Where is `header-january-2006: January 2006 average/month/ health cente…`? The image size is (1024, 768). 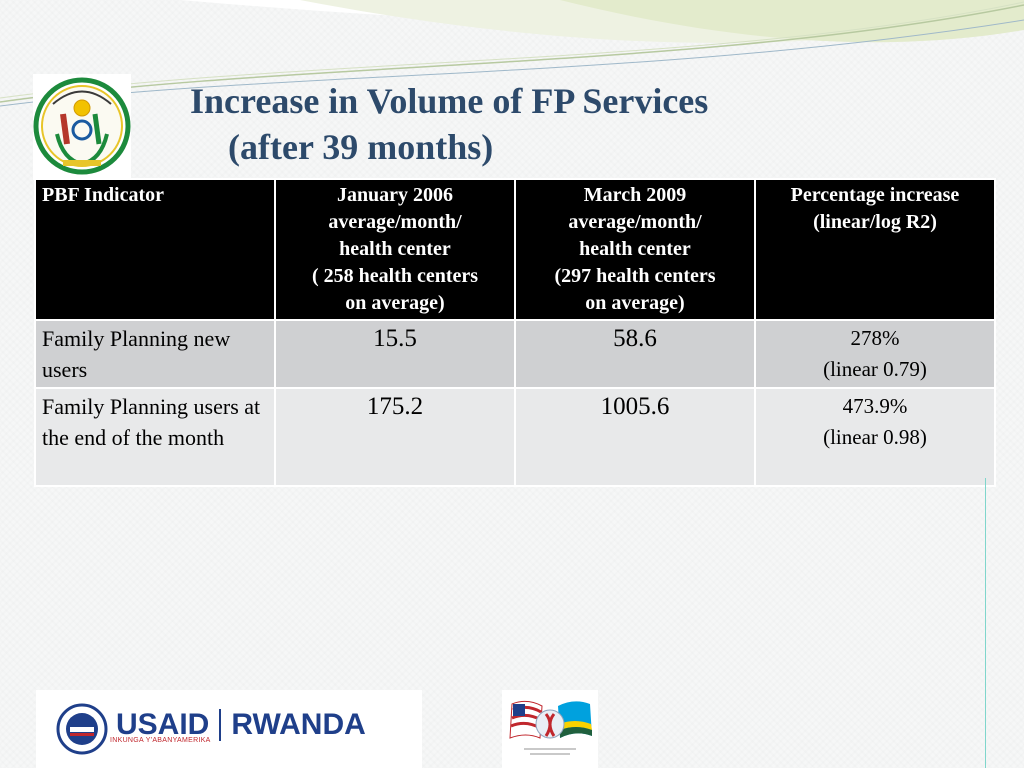
header-january-2006: January 2006 average/month/ health cente… is located at coordinates (395, 249).